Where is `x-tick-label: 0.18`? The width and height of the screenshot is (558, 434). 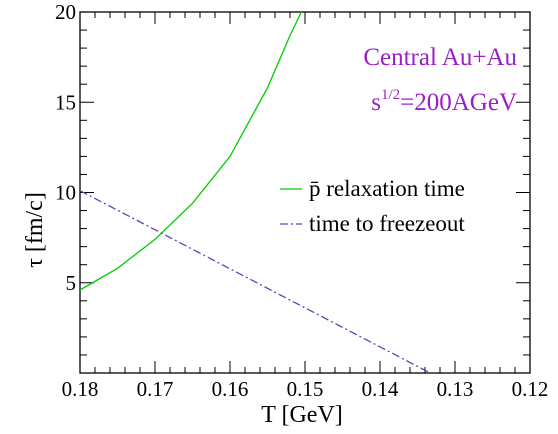 x-tick-label: 0.18 is located at coordinates (80, 389).